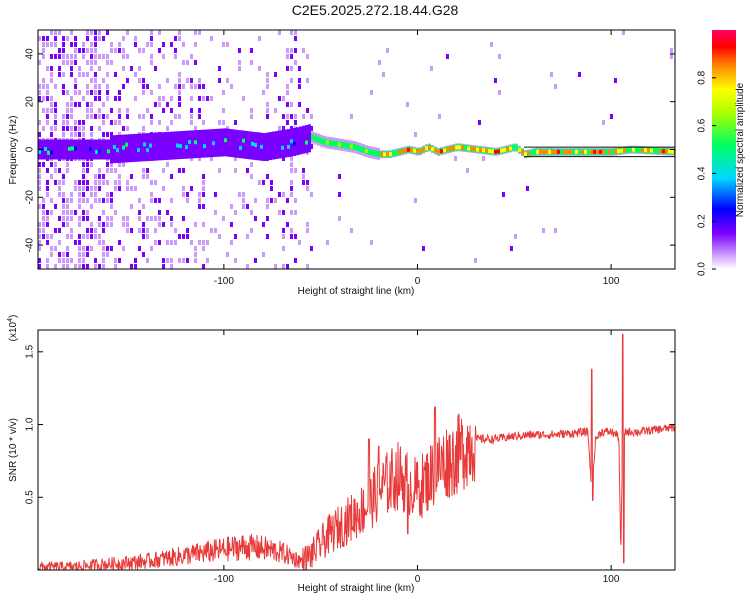  I want to click on colorbar-tick-label: 0.4, so click(702, 173).